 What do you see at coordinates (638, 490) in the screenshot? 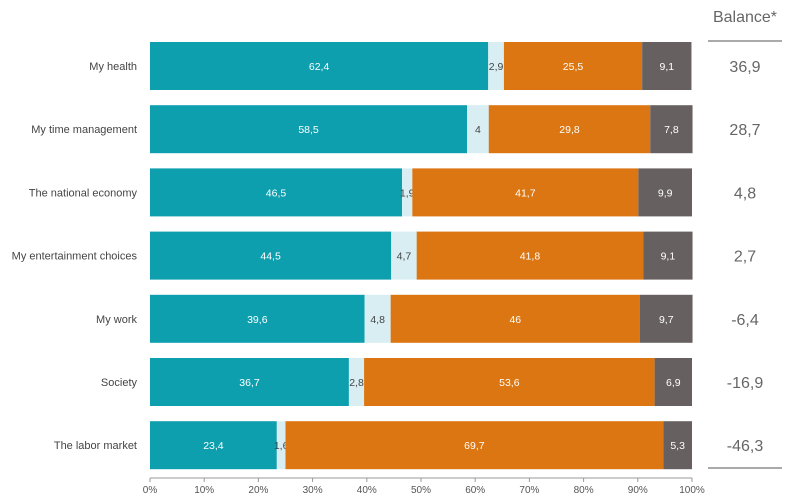
I see `x-tick-label: 90%` at bounding box center [638, 490].